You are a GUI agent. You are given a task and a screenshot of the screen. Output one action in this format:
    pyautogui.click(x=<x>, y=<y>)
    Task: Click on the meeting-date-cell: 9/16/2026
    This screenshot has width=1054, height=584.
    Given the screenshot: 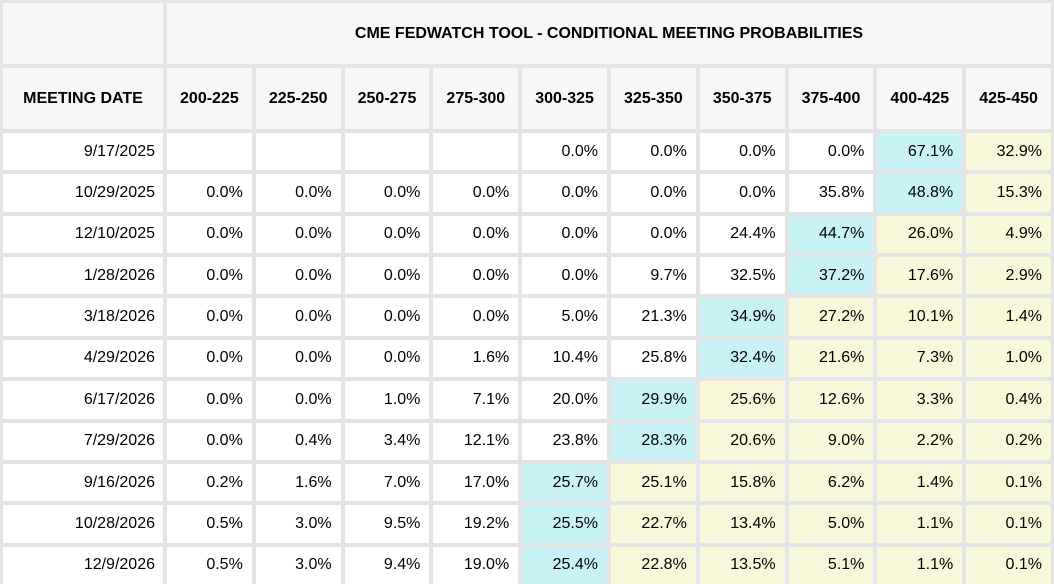 What is the action you would take?
    pyautogui.click(x=83, y=482)
    